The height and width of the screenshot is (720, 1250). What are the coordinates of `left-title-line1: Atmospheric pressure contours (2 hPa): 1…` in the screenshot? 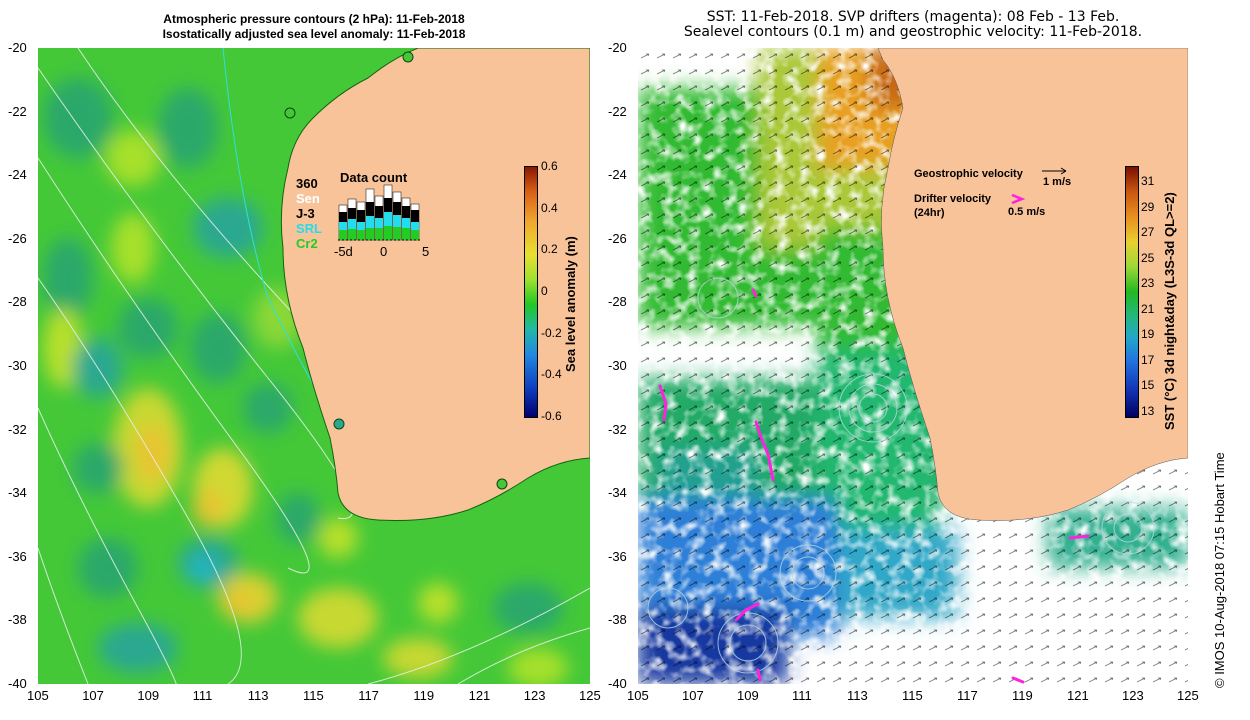 It's located at (314, 19).